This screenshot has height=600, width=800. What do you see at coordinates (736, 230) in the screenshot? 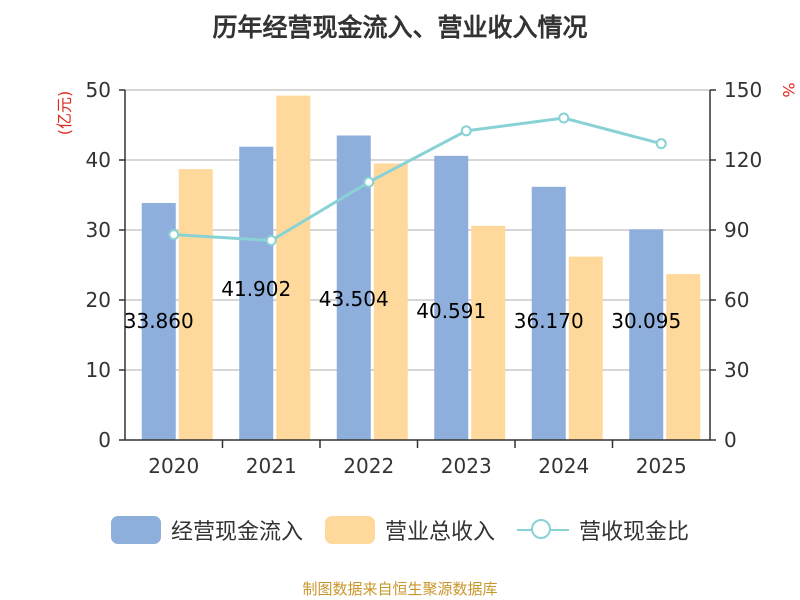
I see `y-right-tick-label: 90` at bounding box center [736, 230].